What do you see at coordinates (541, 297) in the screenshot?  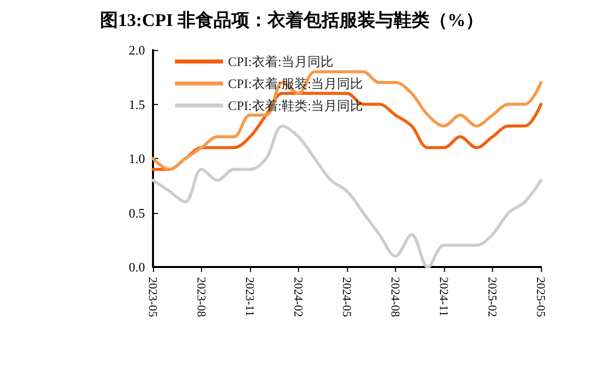 I see `x-tick-label: 2025-05` at bounding box center [541, 297].